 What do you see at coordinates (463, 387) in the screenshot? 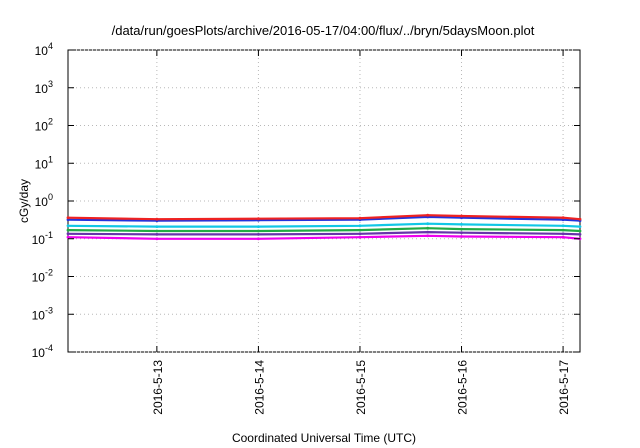
I see `x-tick-label: 2016-5-16` at bounding box center [463, 387].